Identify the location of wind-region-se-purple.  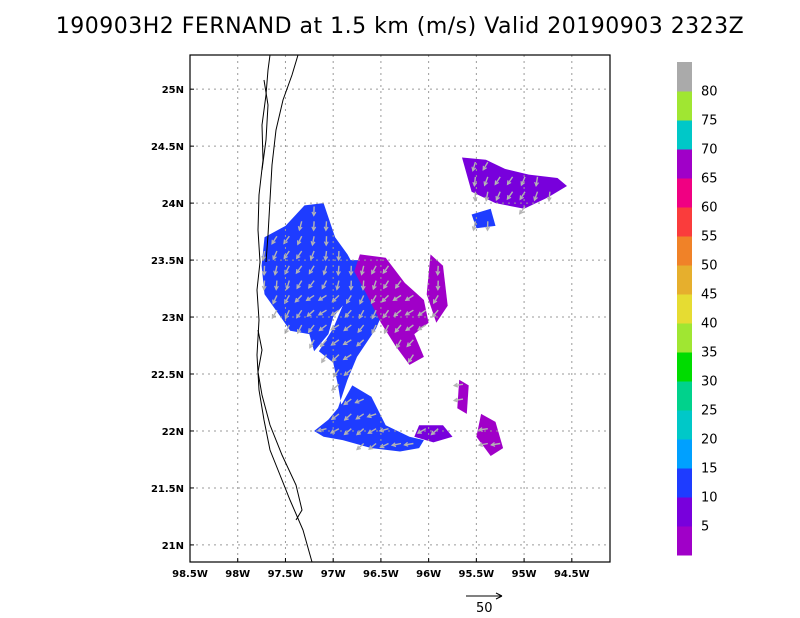
(490, 434).